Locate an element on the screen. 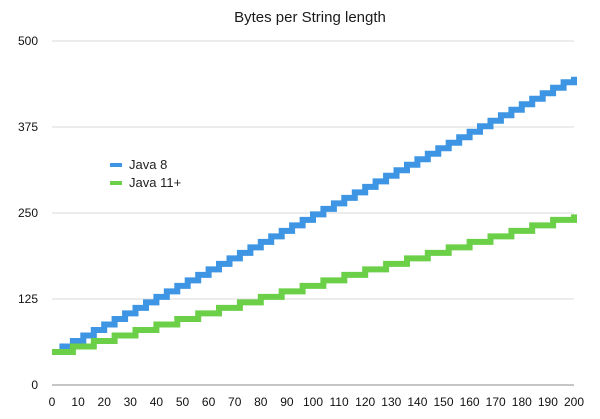 This screenshot has width=600, height=419. legend-label: Java 8 is located at coordinates (148, 164).